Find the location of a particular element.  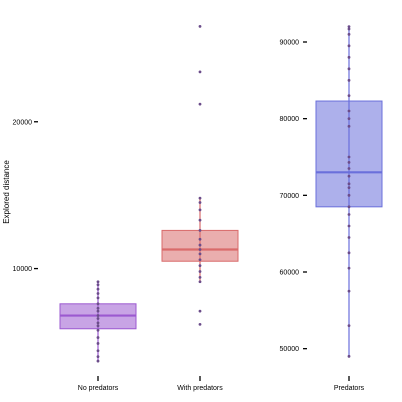

y-tick-label: 10000 is located at coordinates (23, 269).